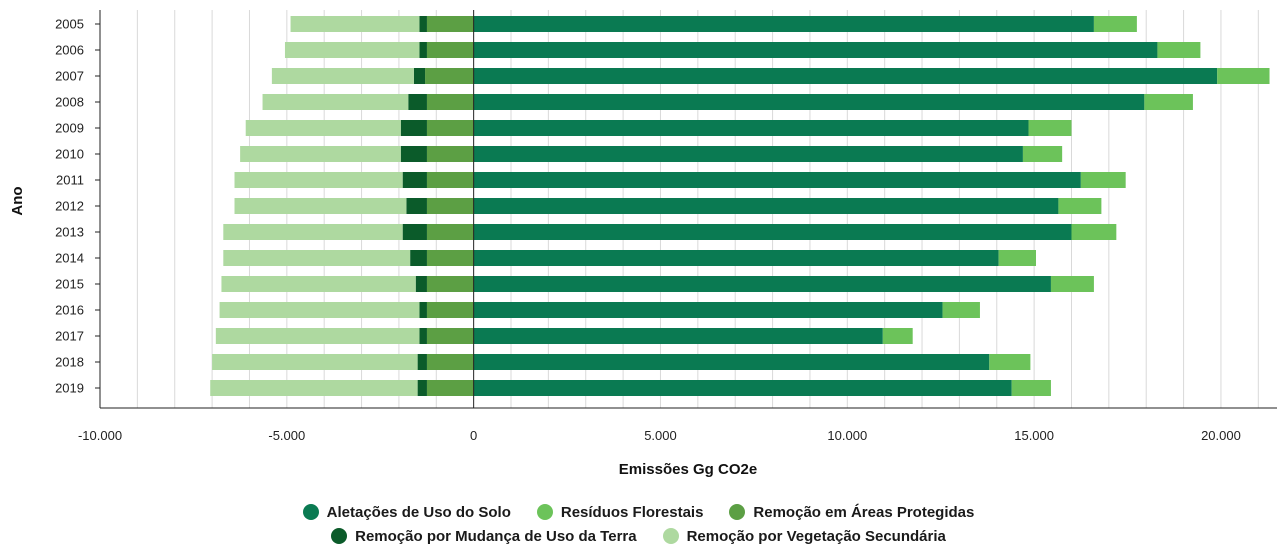 The height and width of the screenshot is (548, 1277). I want to click on y-tick-label: 2012, so click(69, 206).